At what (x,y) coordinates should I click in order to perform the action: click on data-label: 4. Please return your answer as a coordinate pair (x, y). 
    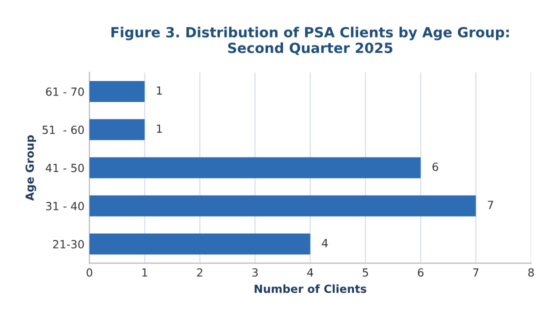
    Looking at the image, I should click on (325, 243).